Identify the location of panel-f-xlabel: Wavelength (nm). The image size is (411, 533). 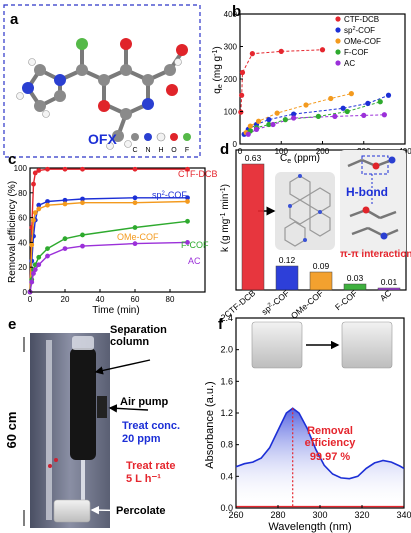
(309, 527).